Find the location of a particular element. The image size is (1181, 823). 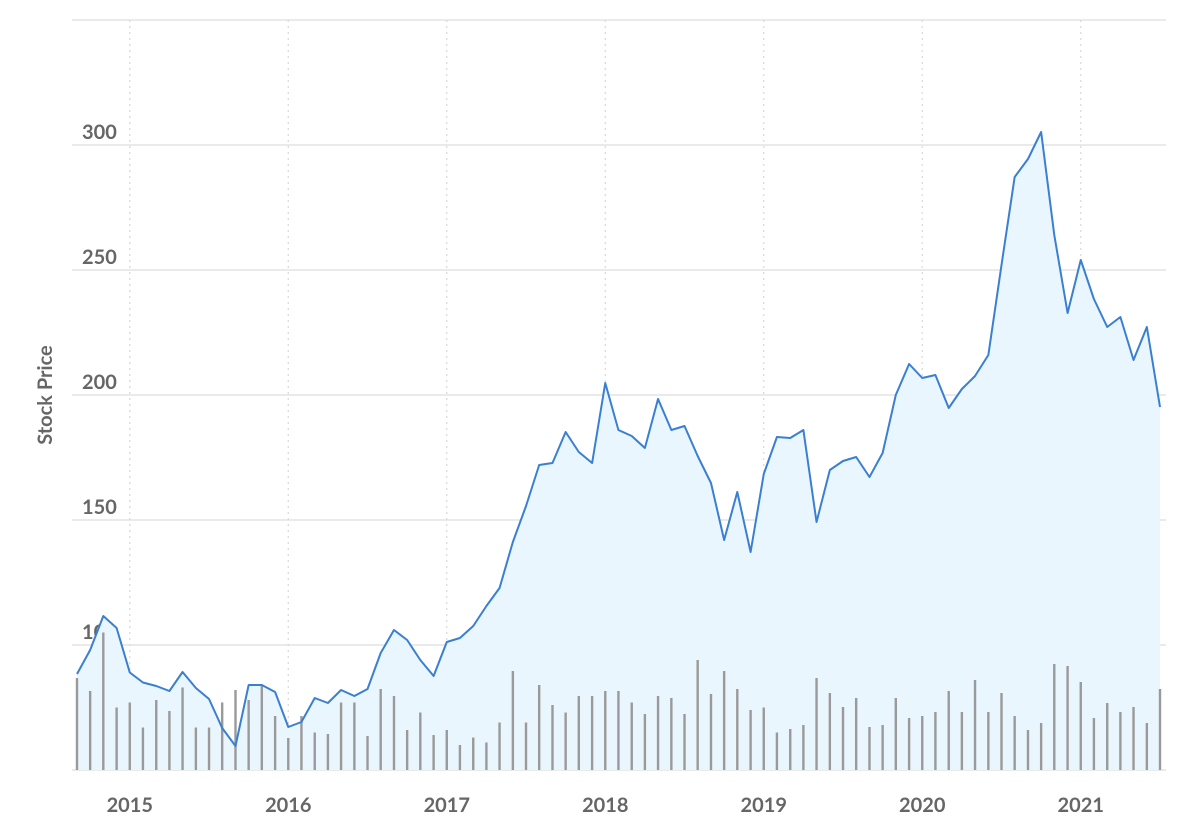

y-tick-label: 150 is located at coordinates (99, 507).